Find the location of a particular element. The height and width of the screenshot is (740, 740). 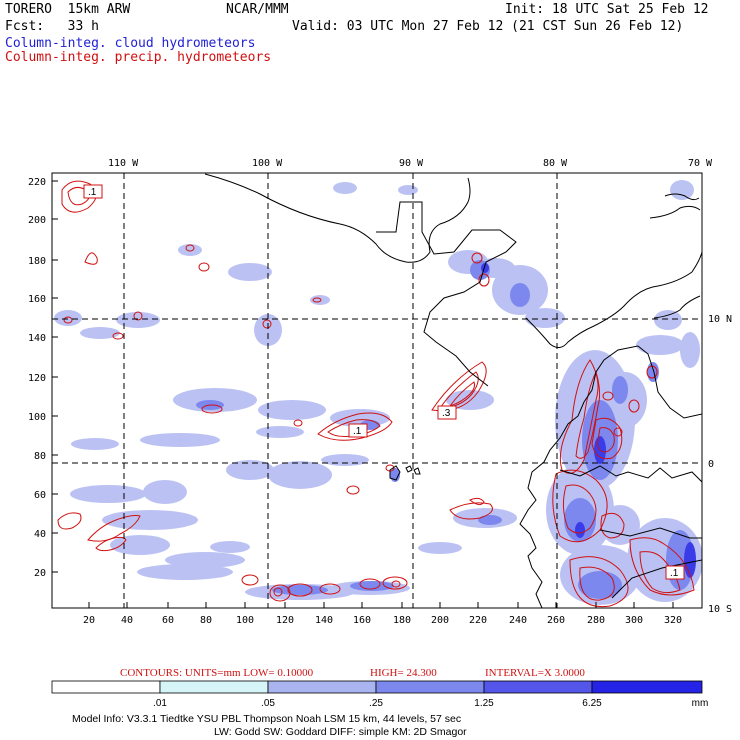

y-tick-label: 100 is located at coordinates (37, 417).